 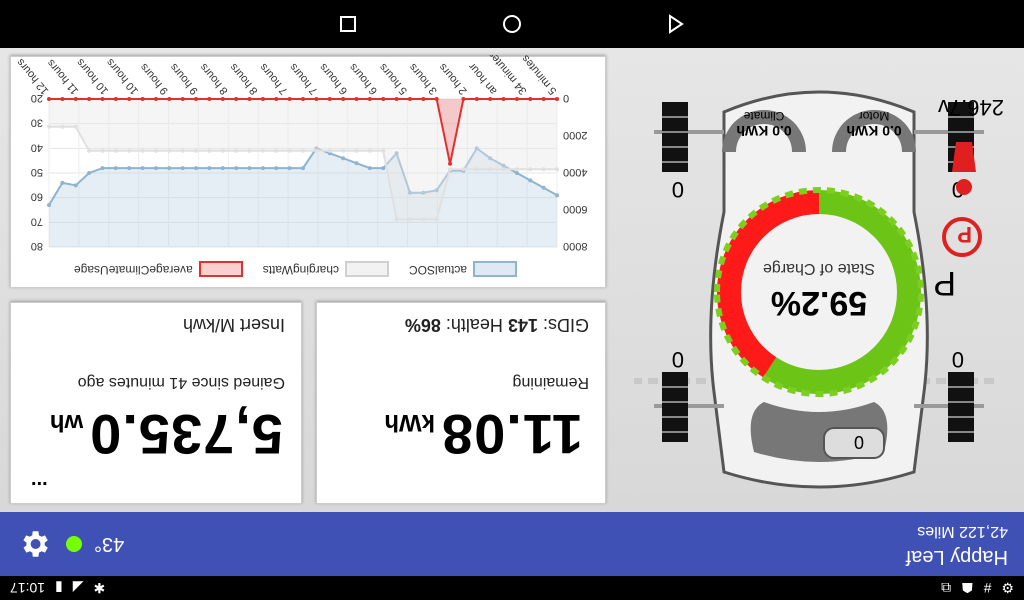 What do you see at coordinates (303, 131) in the screenshot?
I see `series-area-averageClimateUsage` at bounding box center [303, 131].